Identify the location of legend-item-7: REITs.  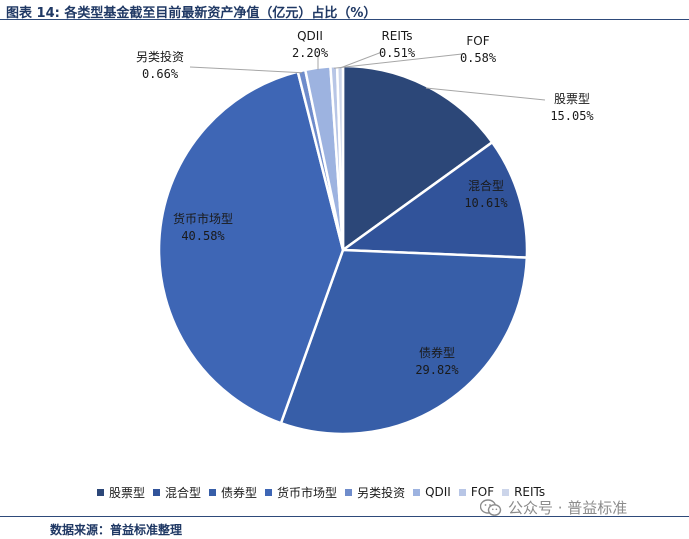
(523, 492).